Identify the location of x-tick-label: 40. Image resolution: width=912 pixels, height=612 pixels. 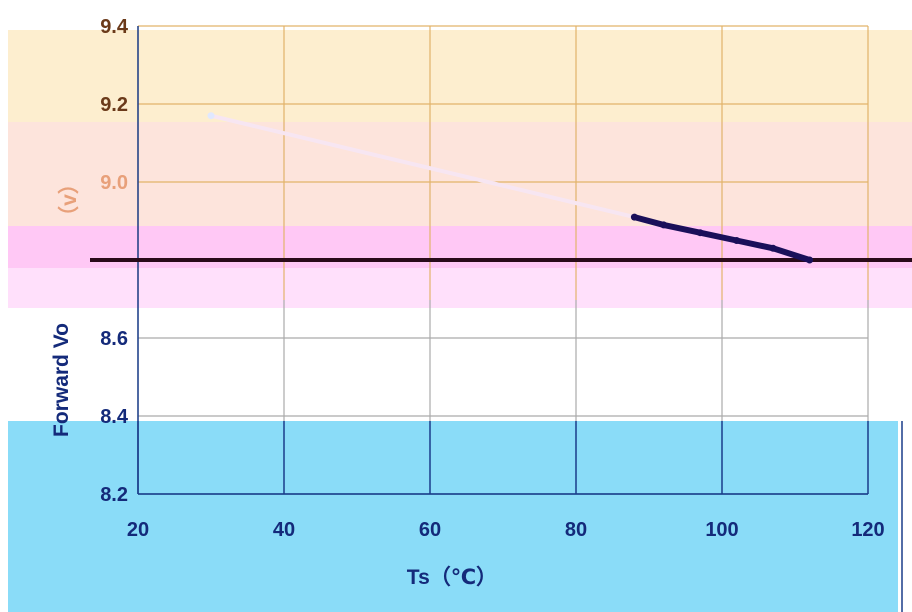
(284, 530).